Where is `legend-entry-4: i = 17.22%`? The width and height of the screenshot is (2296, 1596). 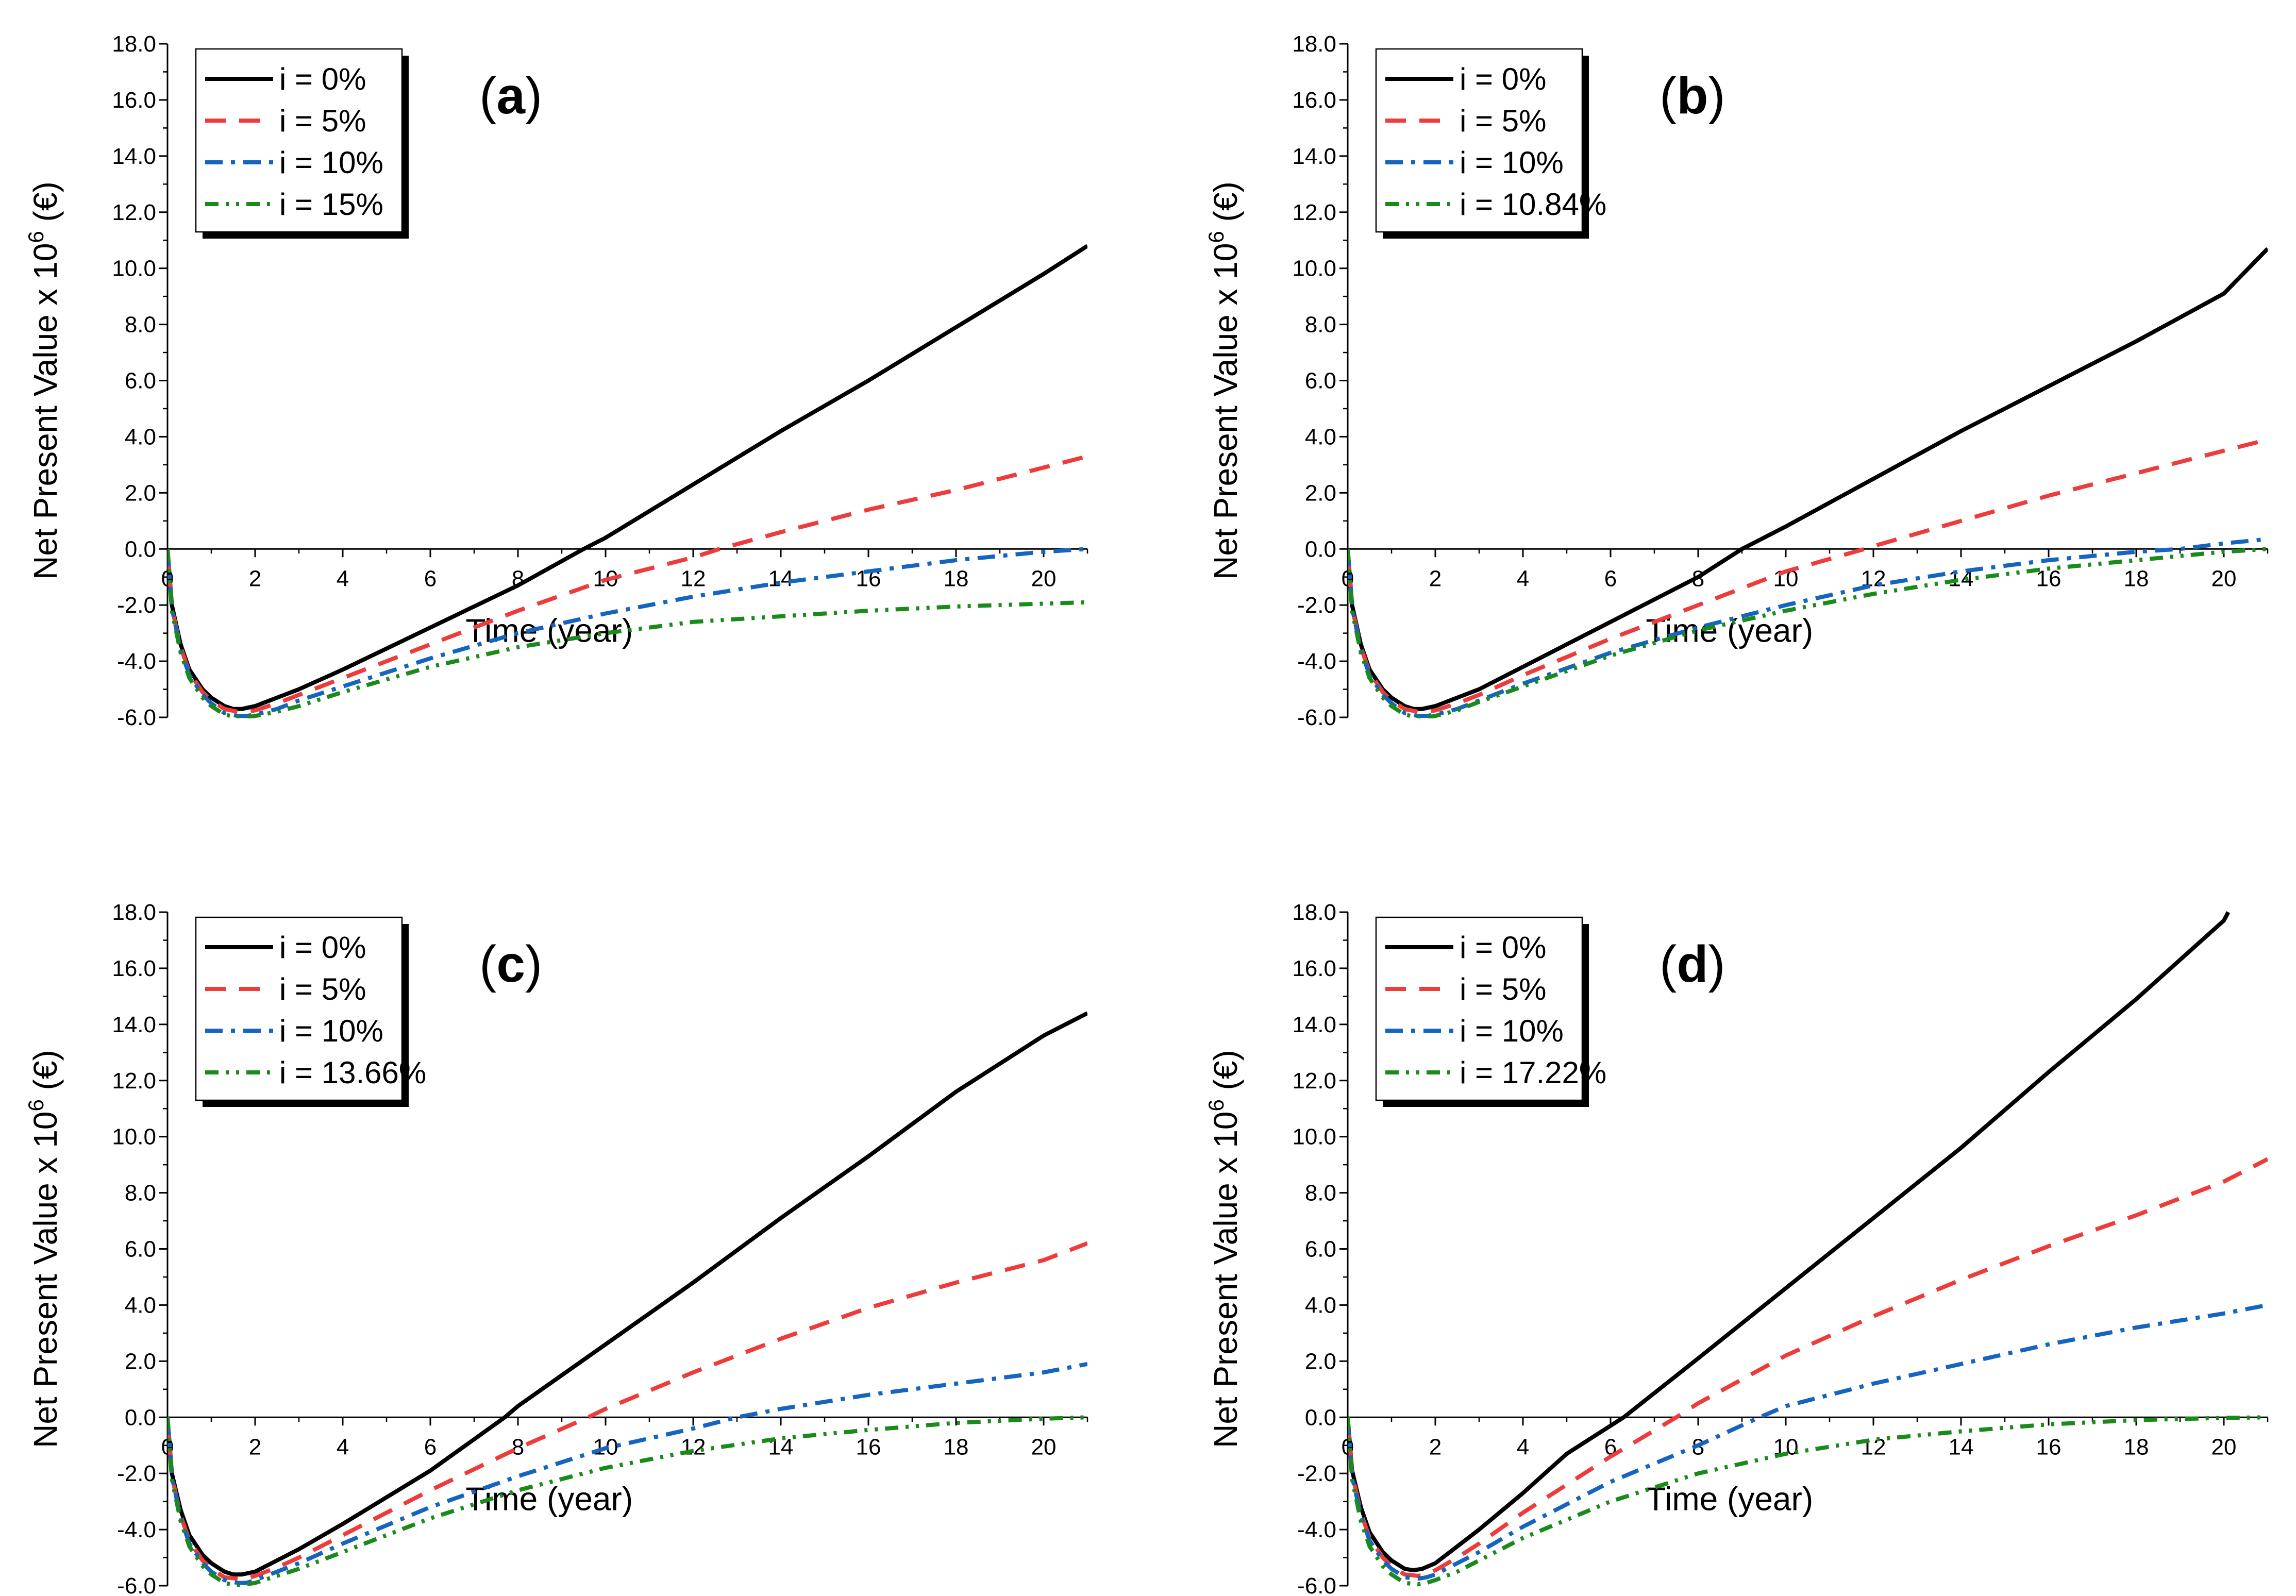
legend-entry-4: i = 17.22% is located at coordinates (1533, 1072).